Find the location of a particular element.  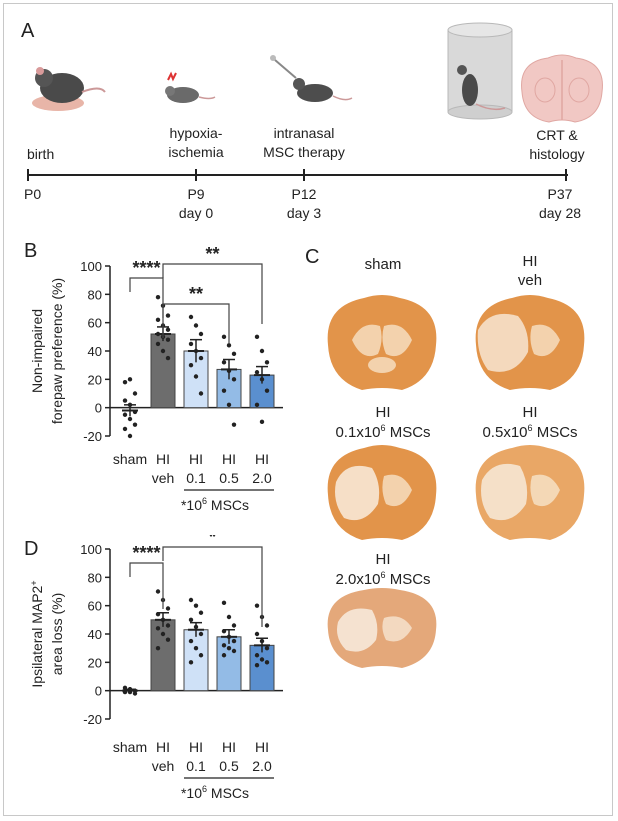

bar is located at coordinates (163, 655).